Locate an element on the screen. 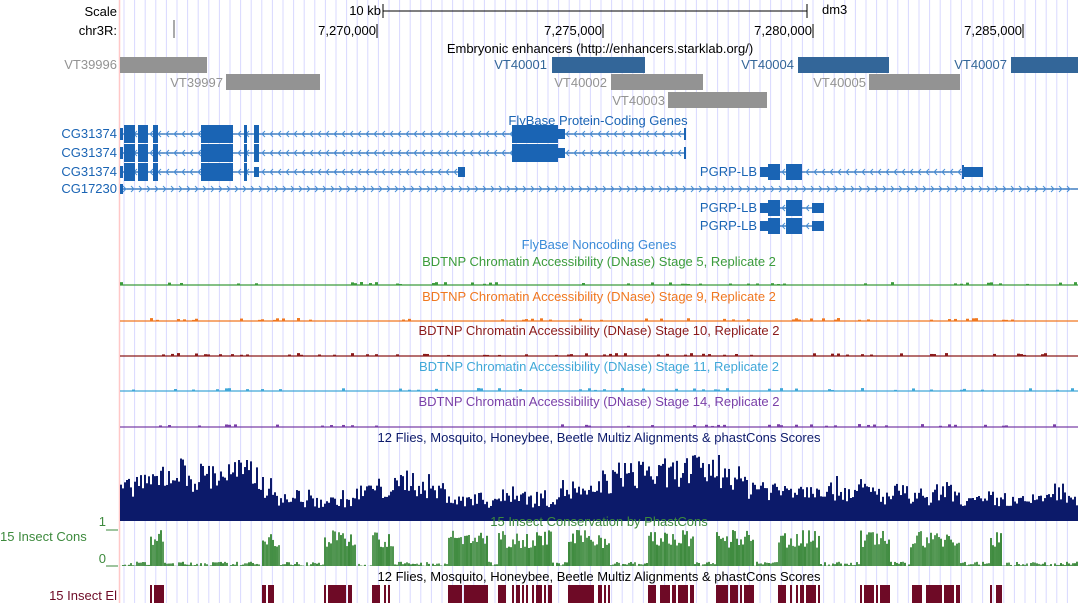 This screenshot has width=1078, height=603. enhancer-label: VT40002 is located at coordinates (580, 82).